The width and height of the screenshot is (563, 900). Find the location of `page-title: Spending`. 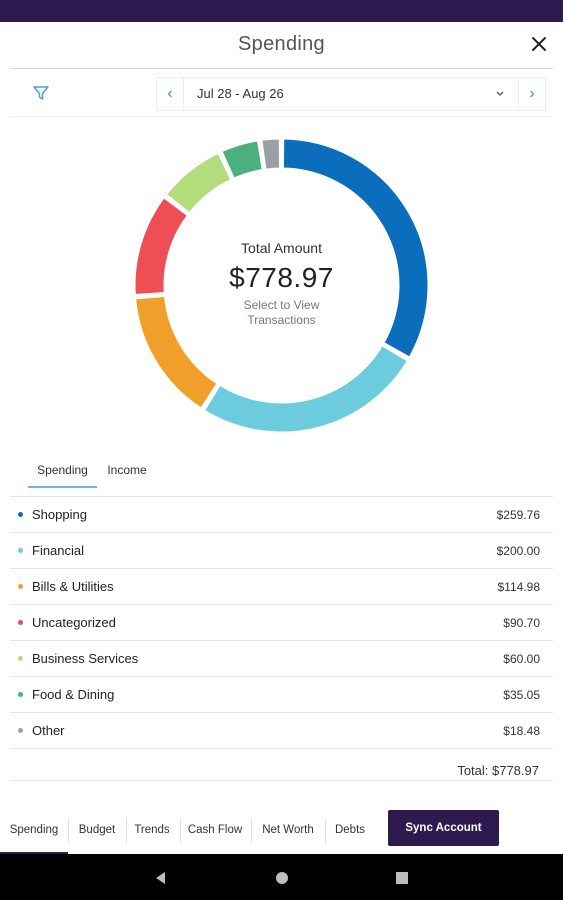

page-title: Spending is located at coordinates (281, 44).